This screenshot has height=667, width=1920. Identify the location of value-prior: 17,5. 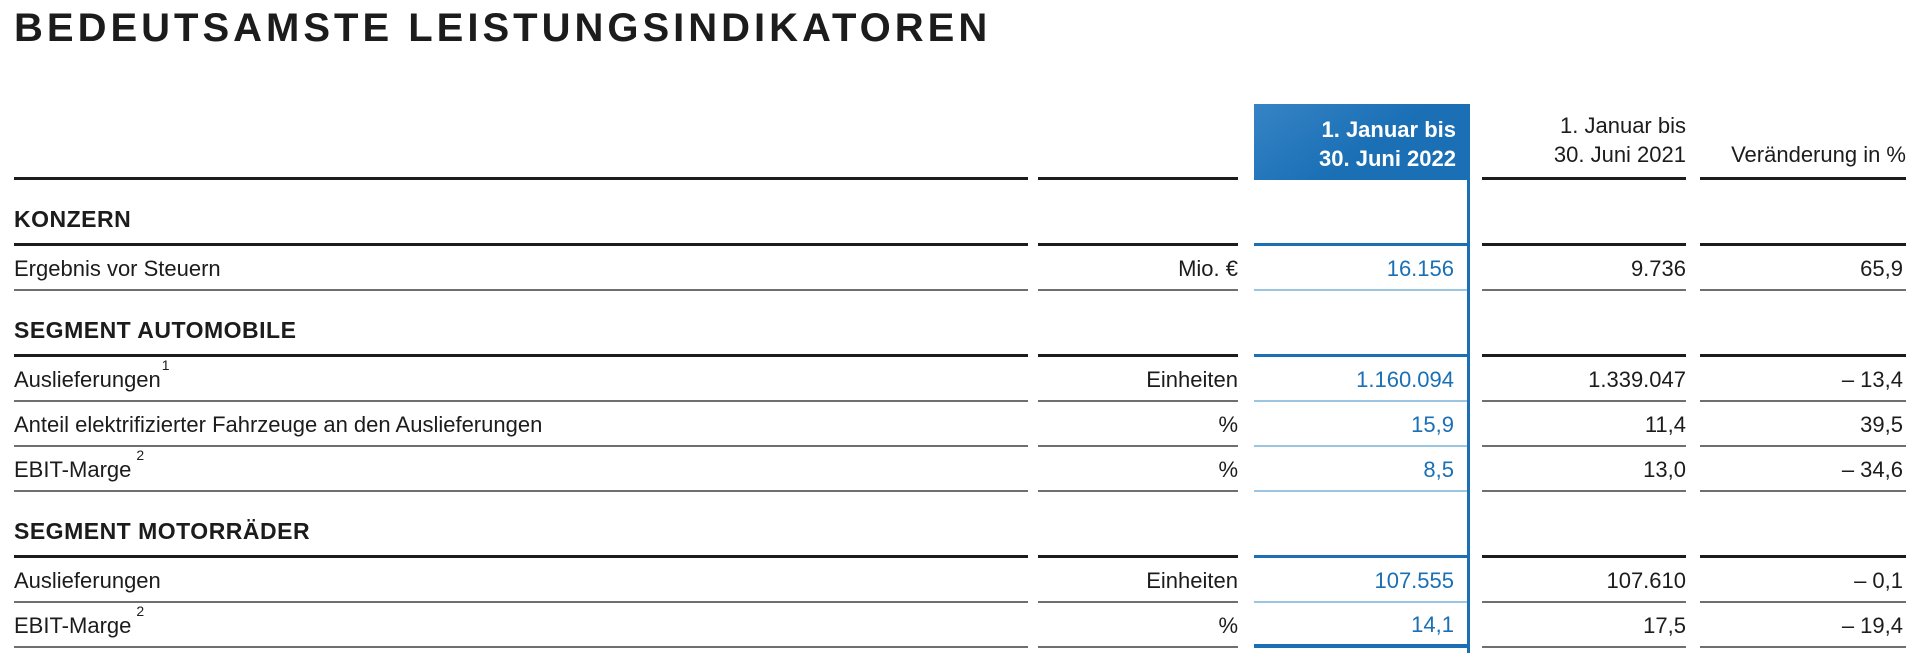
(1584, 625).